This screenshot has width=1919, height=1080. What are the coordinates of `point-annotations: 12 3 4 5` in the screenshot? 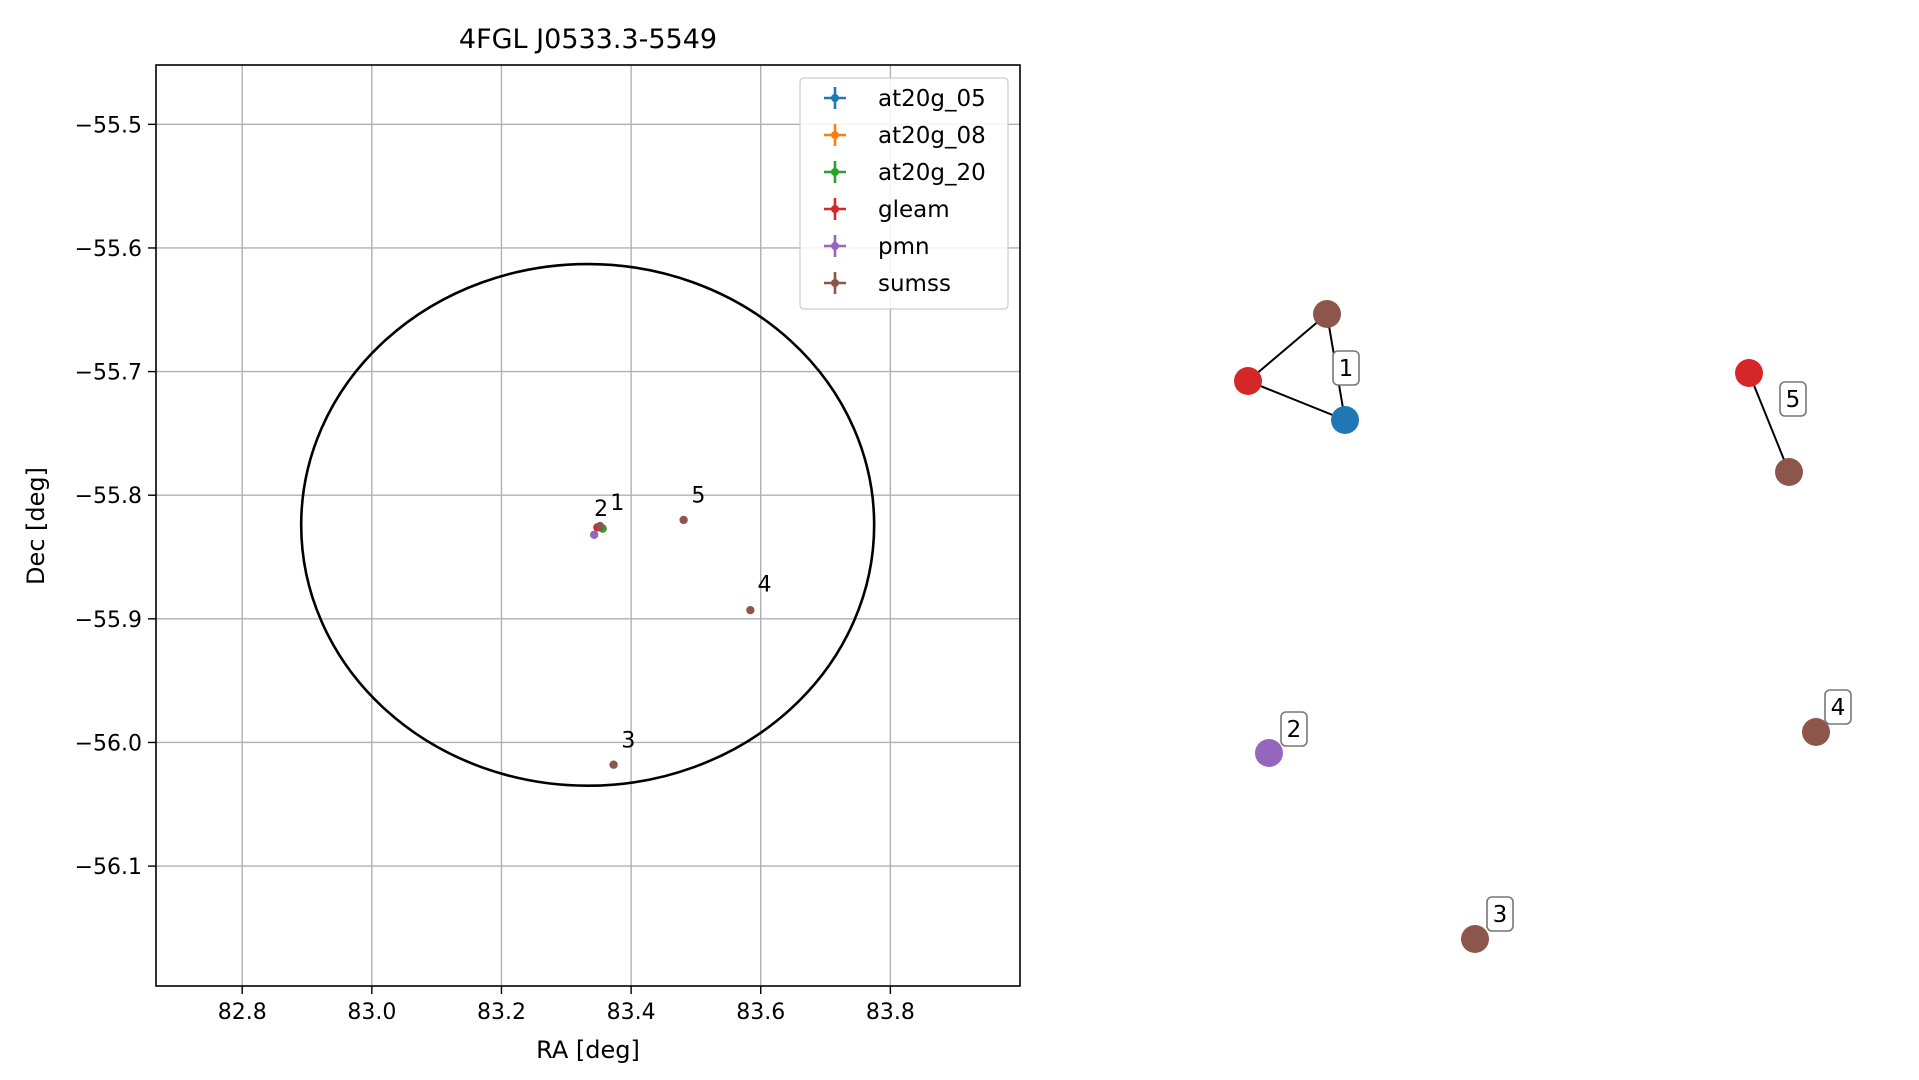 It's located at (682, 619).